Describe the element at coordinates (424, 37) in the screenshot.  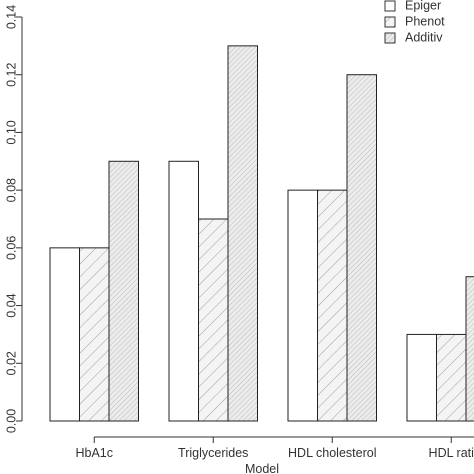
I see `legend-label: Additiv` at that location.